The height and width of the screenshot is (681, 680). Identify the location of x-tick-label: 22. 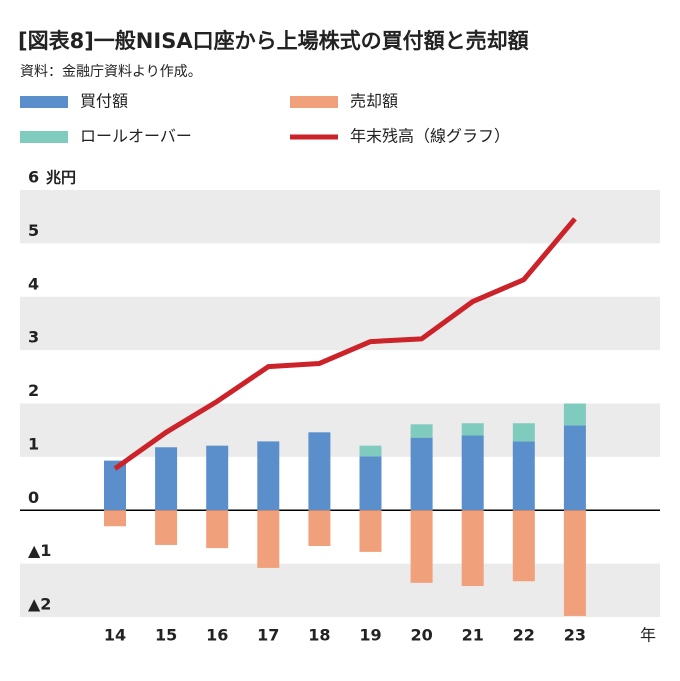
(524, 635).